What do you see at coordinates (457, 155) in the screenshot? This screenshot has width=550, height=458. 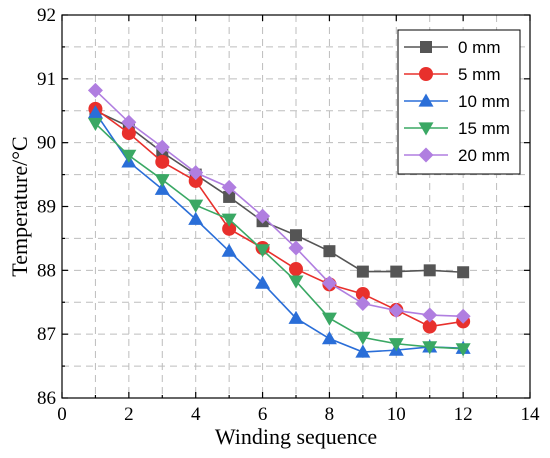 I see `legend-item: 20 mm` at bounding box center [457, 155].